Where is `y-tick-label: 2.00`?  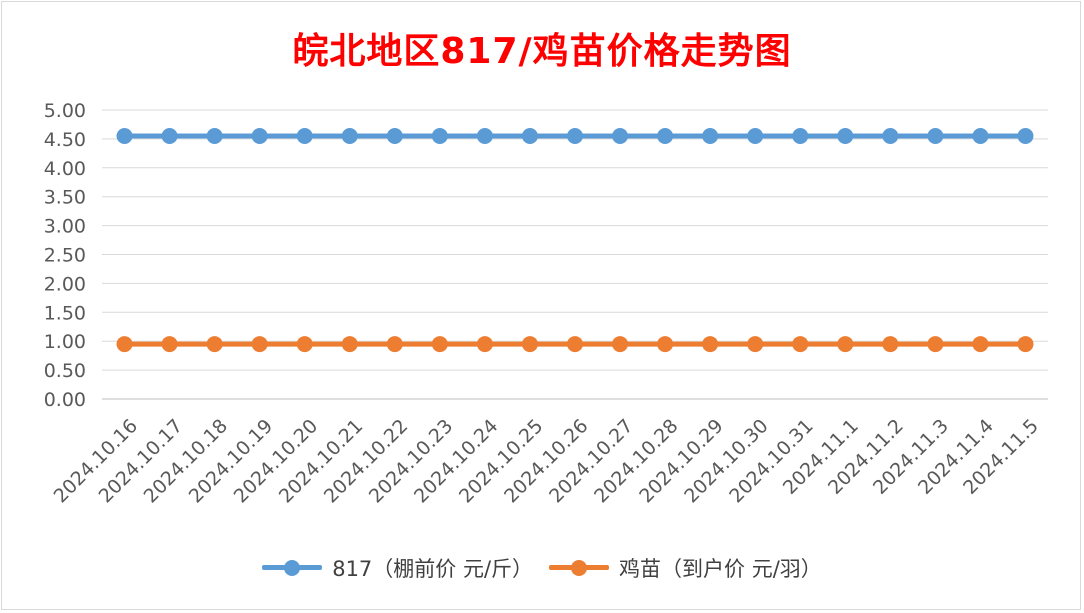
y-tick-label: 2.00 is located at coordinates (65, 284).